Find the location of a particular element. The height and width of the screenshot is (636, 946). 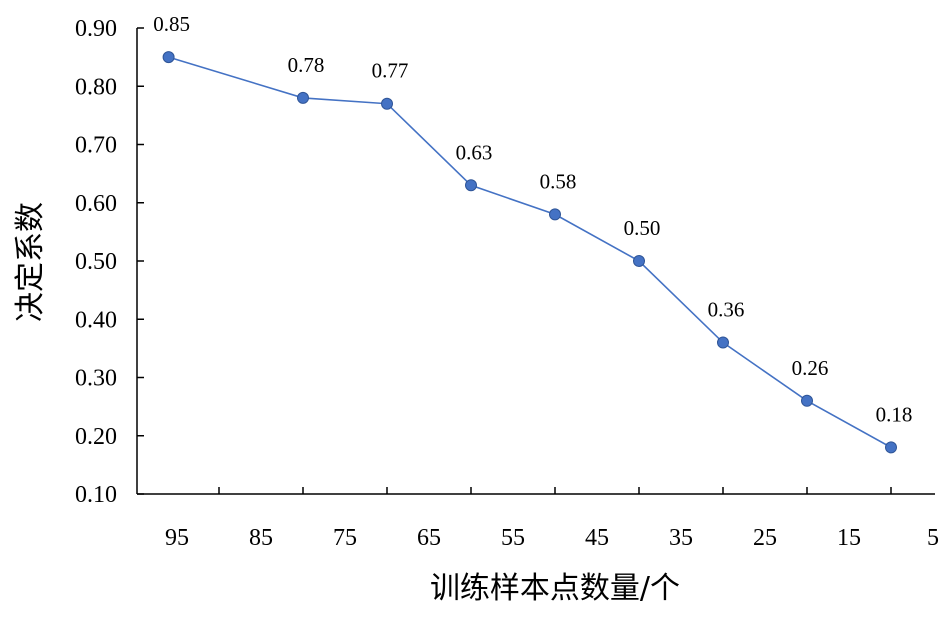

y-tick-label: 0.40 is located at coordinates (96, 320).